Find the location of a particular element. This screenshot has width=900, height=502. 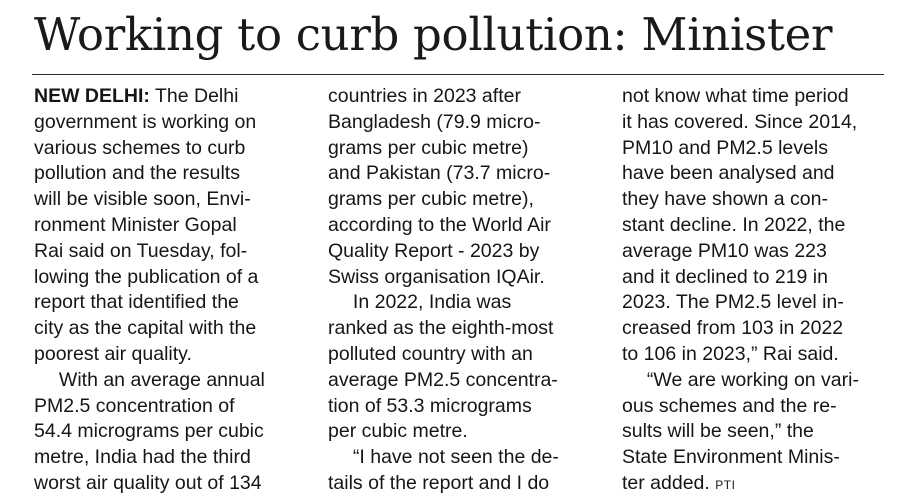

text-line: and Pakistan (73.7 micro- is located at coordinates (439, 173).